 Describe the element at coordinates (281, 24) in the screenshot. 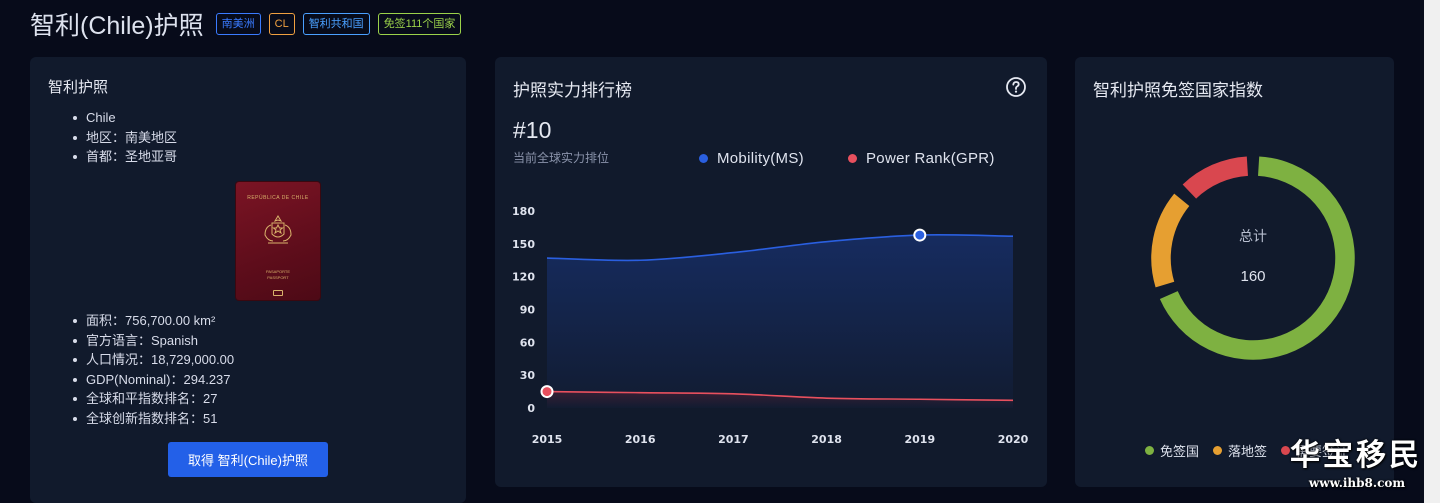

I see `tag-country-code: CL` at that location.